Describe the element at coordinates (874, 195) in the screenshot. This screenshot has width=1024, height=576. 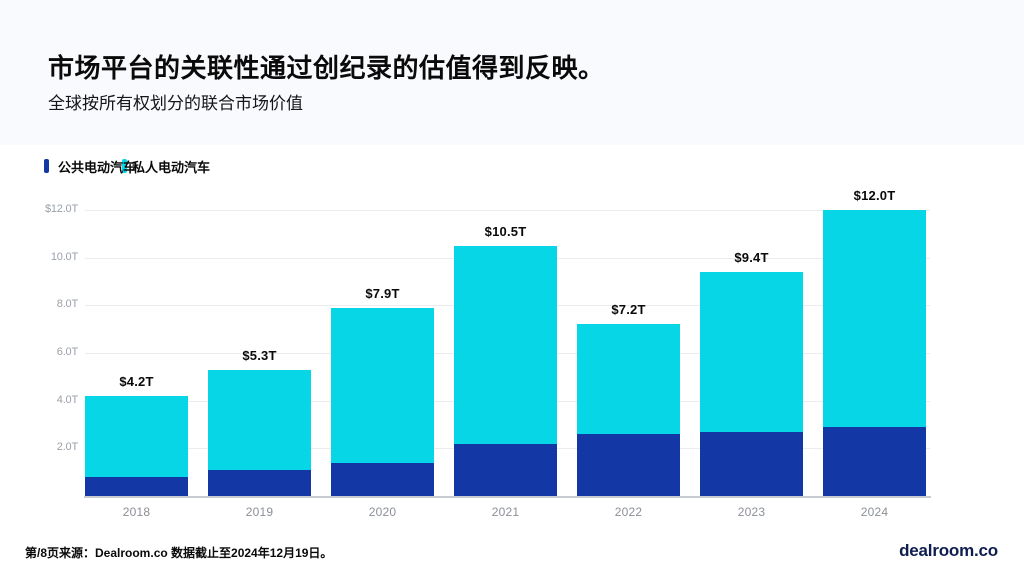
I see `bar-value-label: $12.0T` at that location.